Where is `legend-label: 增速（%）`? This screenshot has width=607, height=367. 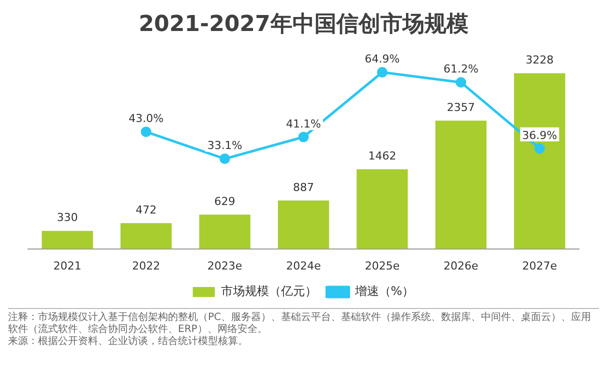 legend-label: 增速（%） is located at coordinates (384, 291).